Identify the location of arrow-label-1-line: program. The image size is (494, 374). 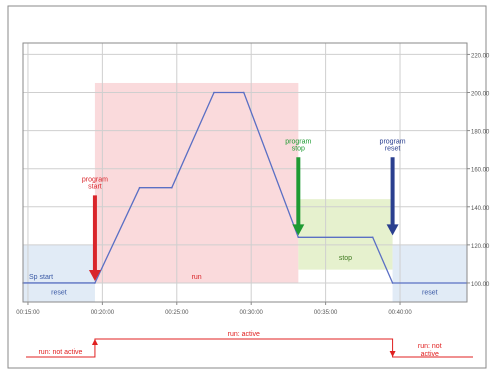
(298, 141).